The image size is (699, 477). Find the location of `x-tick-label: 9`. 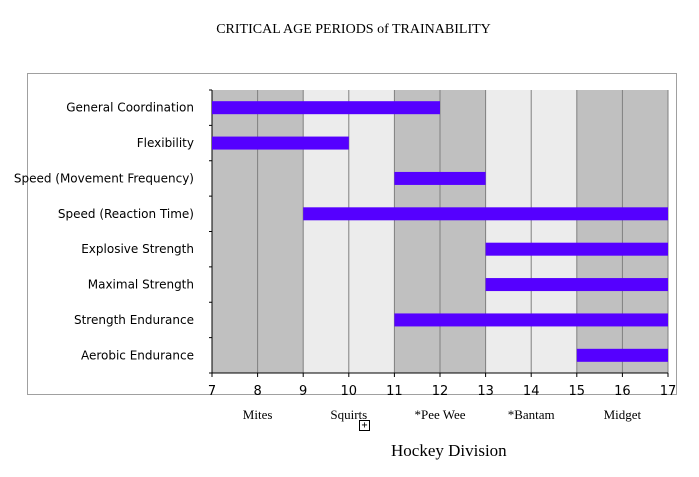

x-tick-label: 9 is located at coordinates (303, 391).